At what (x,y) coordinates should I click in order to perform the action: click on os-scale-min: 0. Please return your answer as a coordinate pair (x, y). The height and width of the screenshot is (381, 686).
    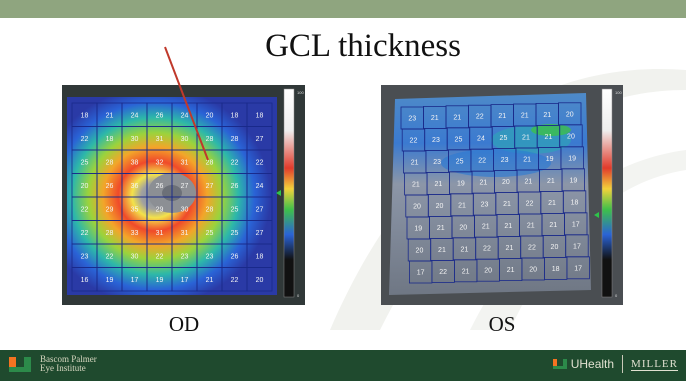
    Looking at the image, I should click on (616, 295).